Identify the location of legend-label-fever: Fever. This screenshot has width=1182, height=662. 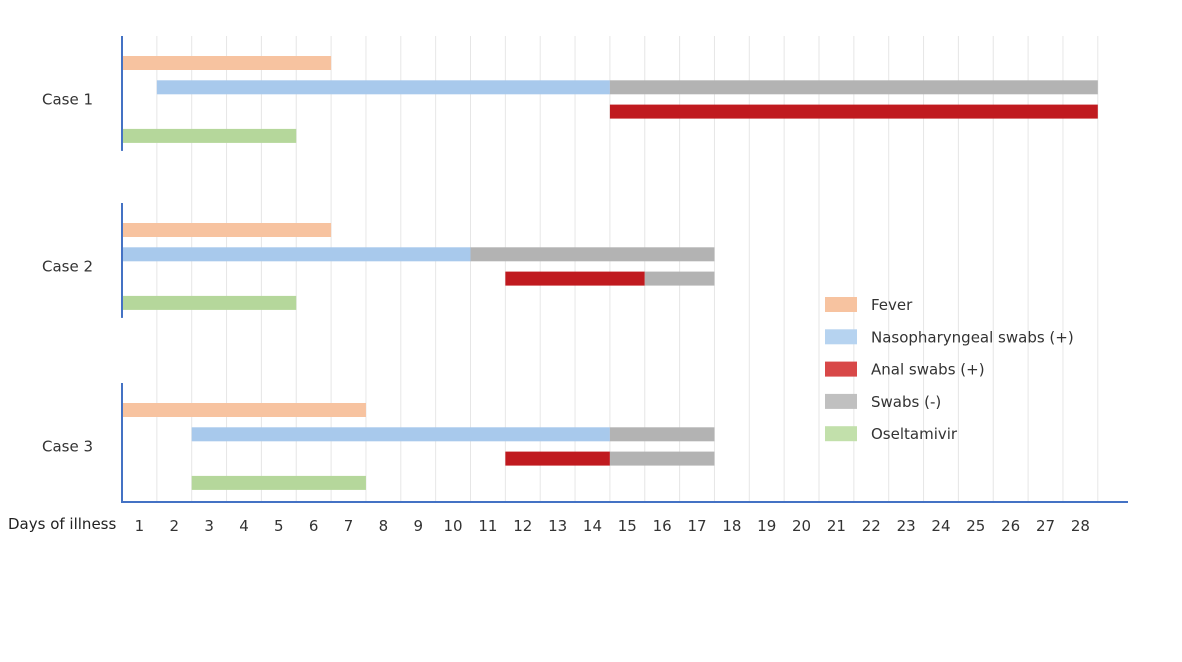
(892, 305).